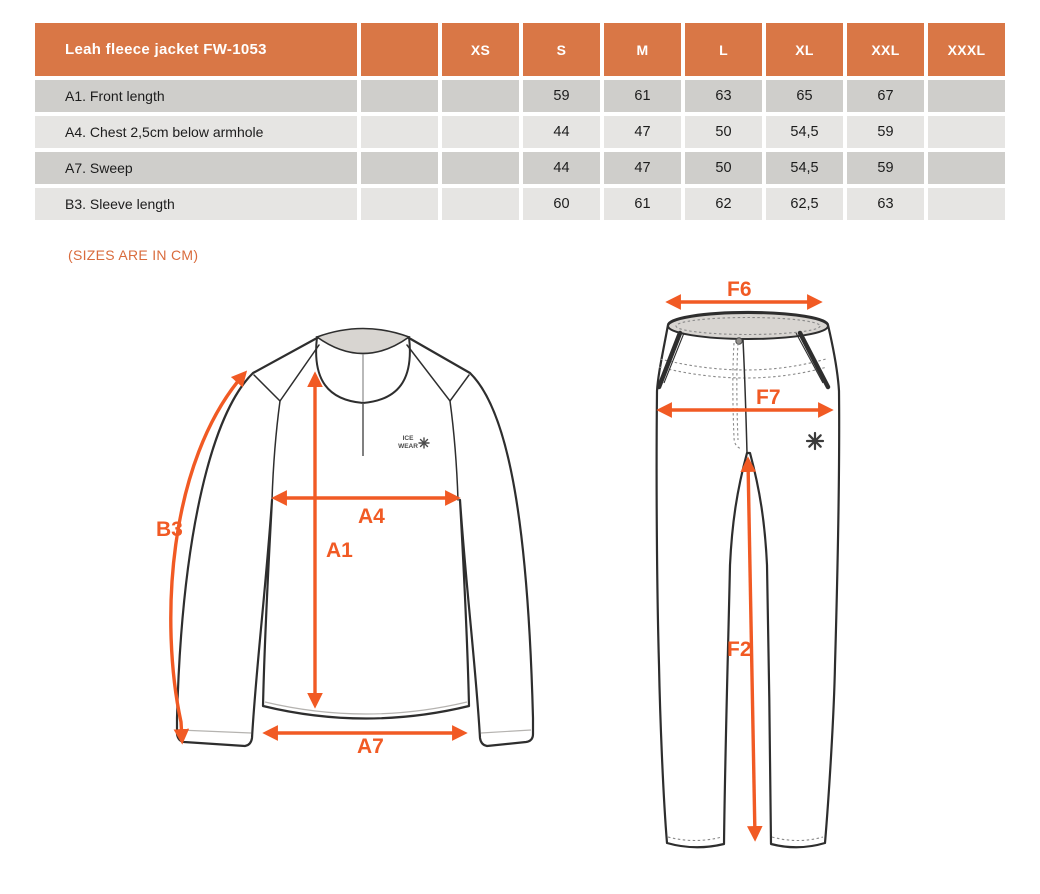 This screenshot has width=1040, height=894. Describe the element at coordinates (768, 397) in the screenshot. I see `measurement-label-f7: F7` at that location.